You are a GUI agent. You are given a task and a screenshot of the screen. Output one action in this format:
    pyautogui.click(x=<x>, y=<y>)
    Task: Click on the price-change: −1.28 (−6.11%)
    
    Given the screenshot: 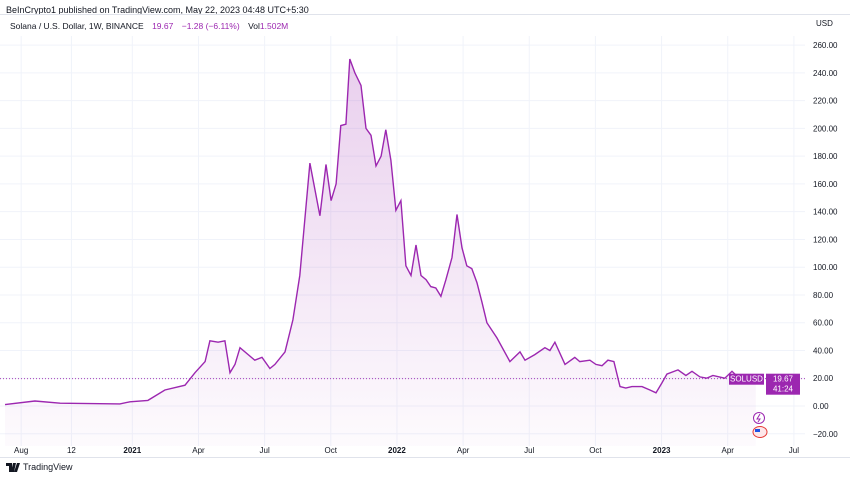 What is the action you would take?
    pyautogui.click(x=210, y=26)
    